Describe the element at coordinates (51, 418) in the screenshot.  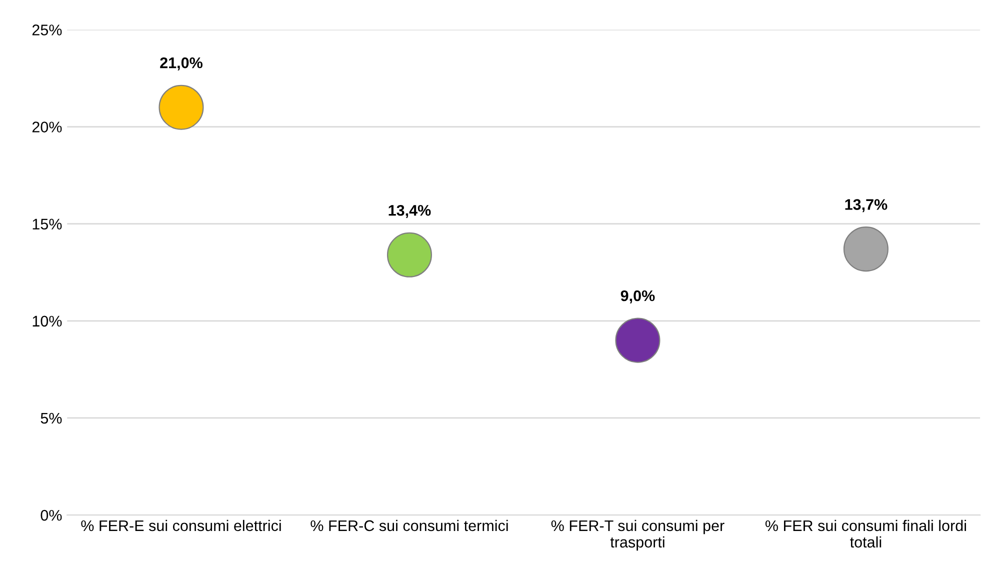
I see `y-tick-label: 5%` at that location.